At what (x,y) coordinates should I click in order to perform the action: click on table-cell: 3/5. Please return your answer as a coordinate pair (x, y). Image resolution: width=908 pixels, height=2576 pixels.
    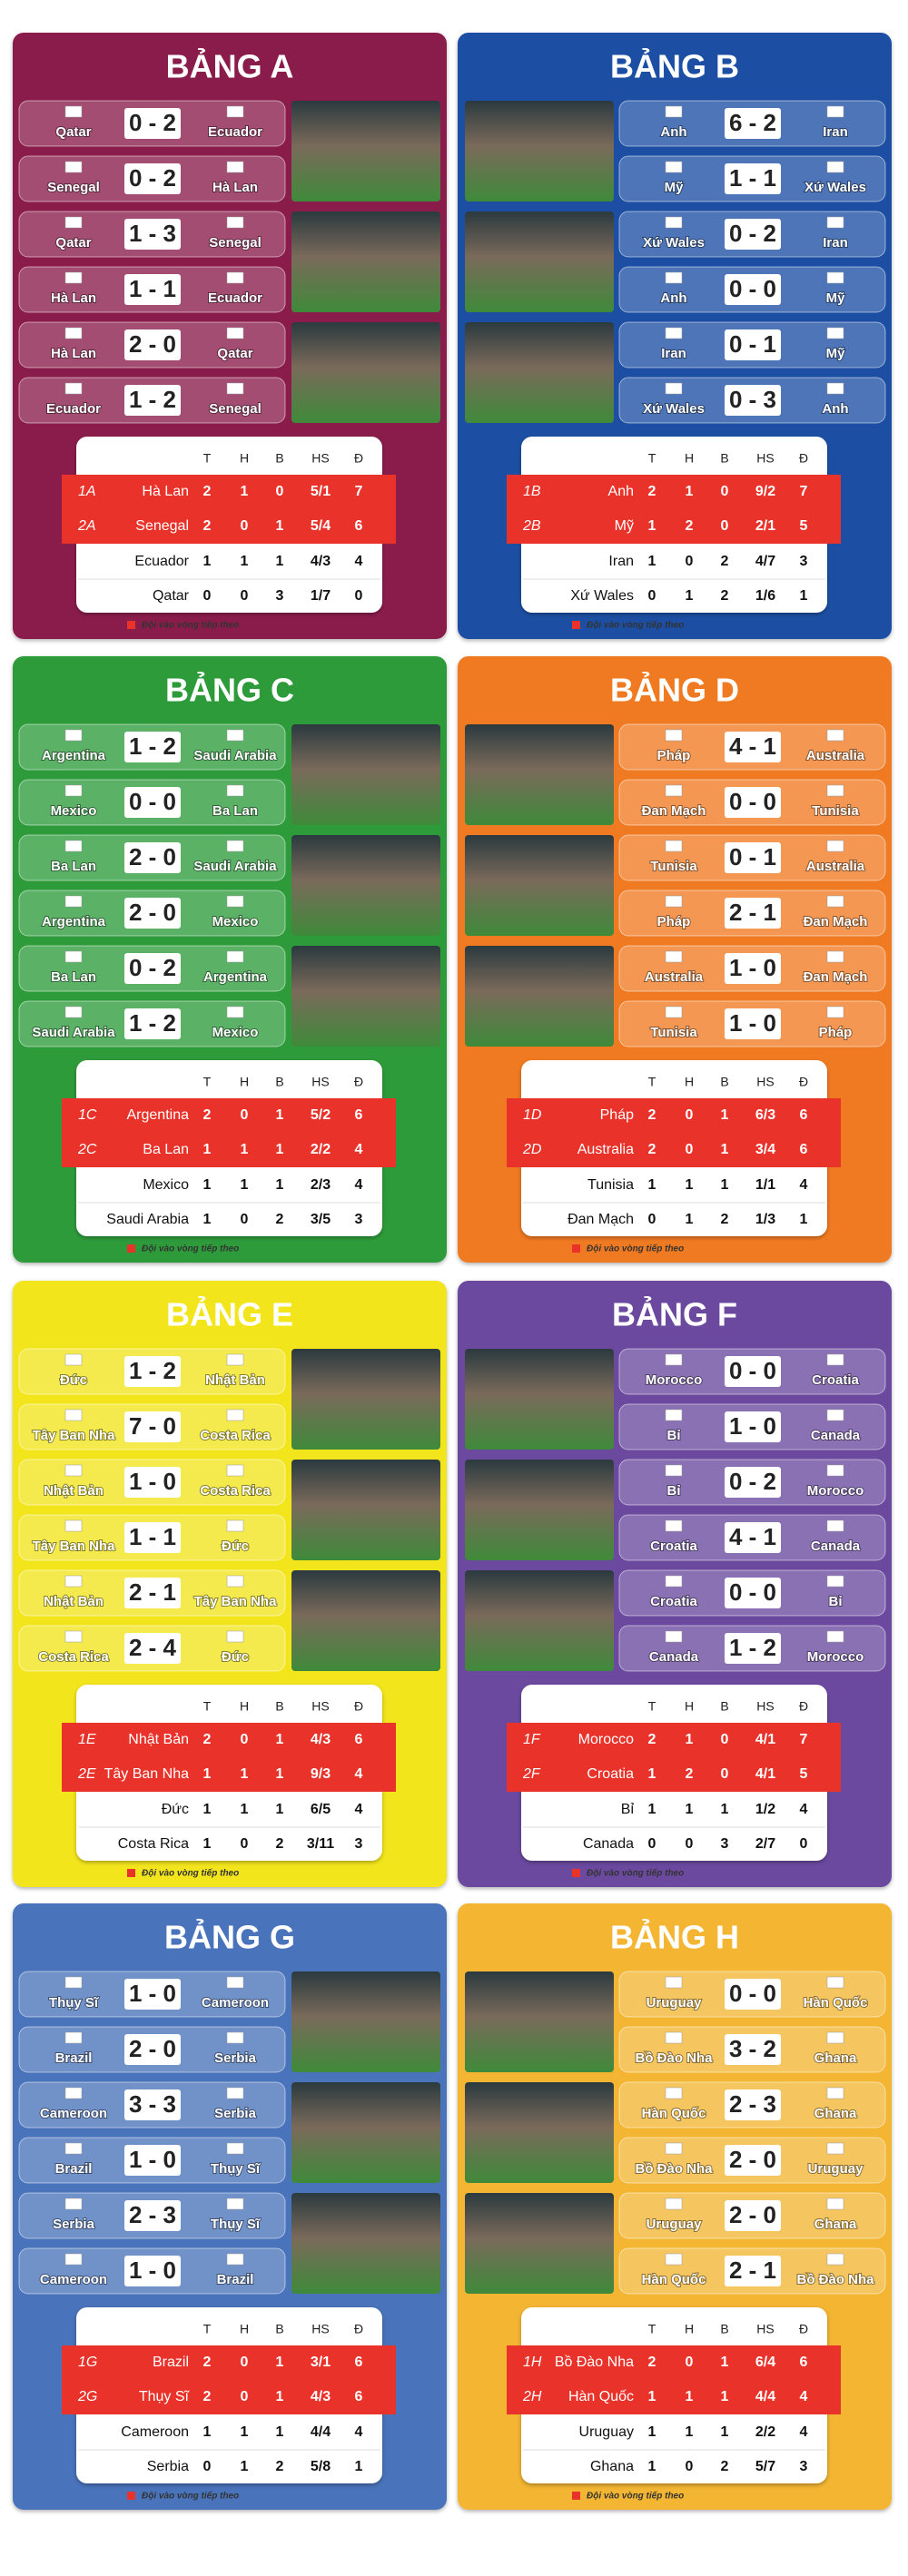
    Looking at the image, I should click on (321, 1219).